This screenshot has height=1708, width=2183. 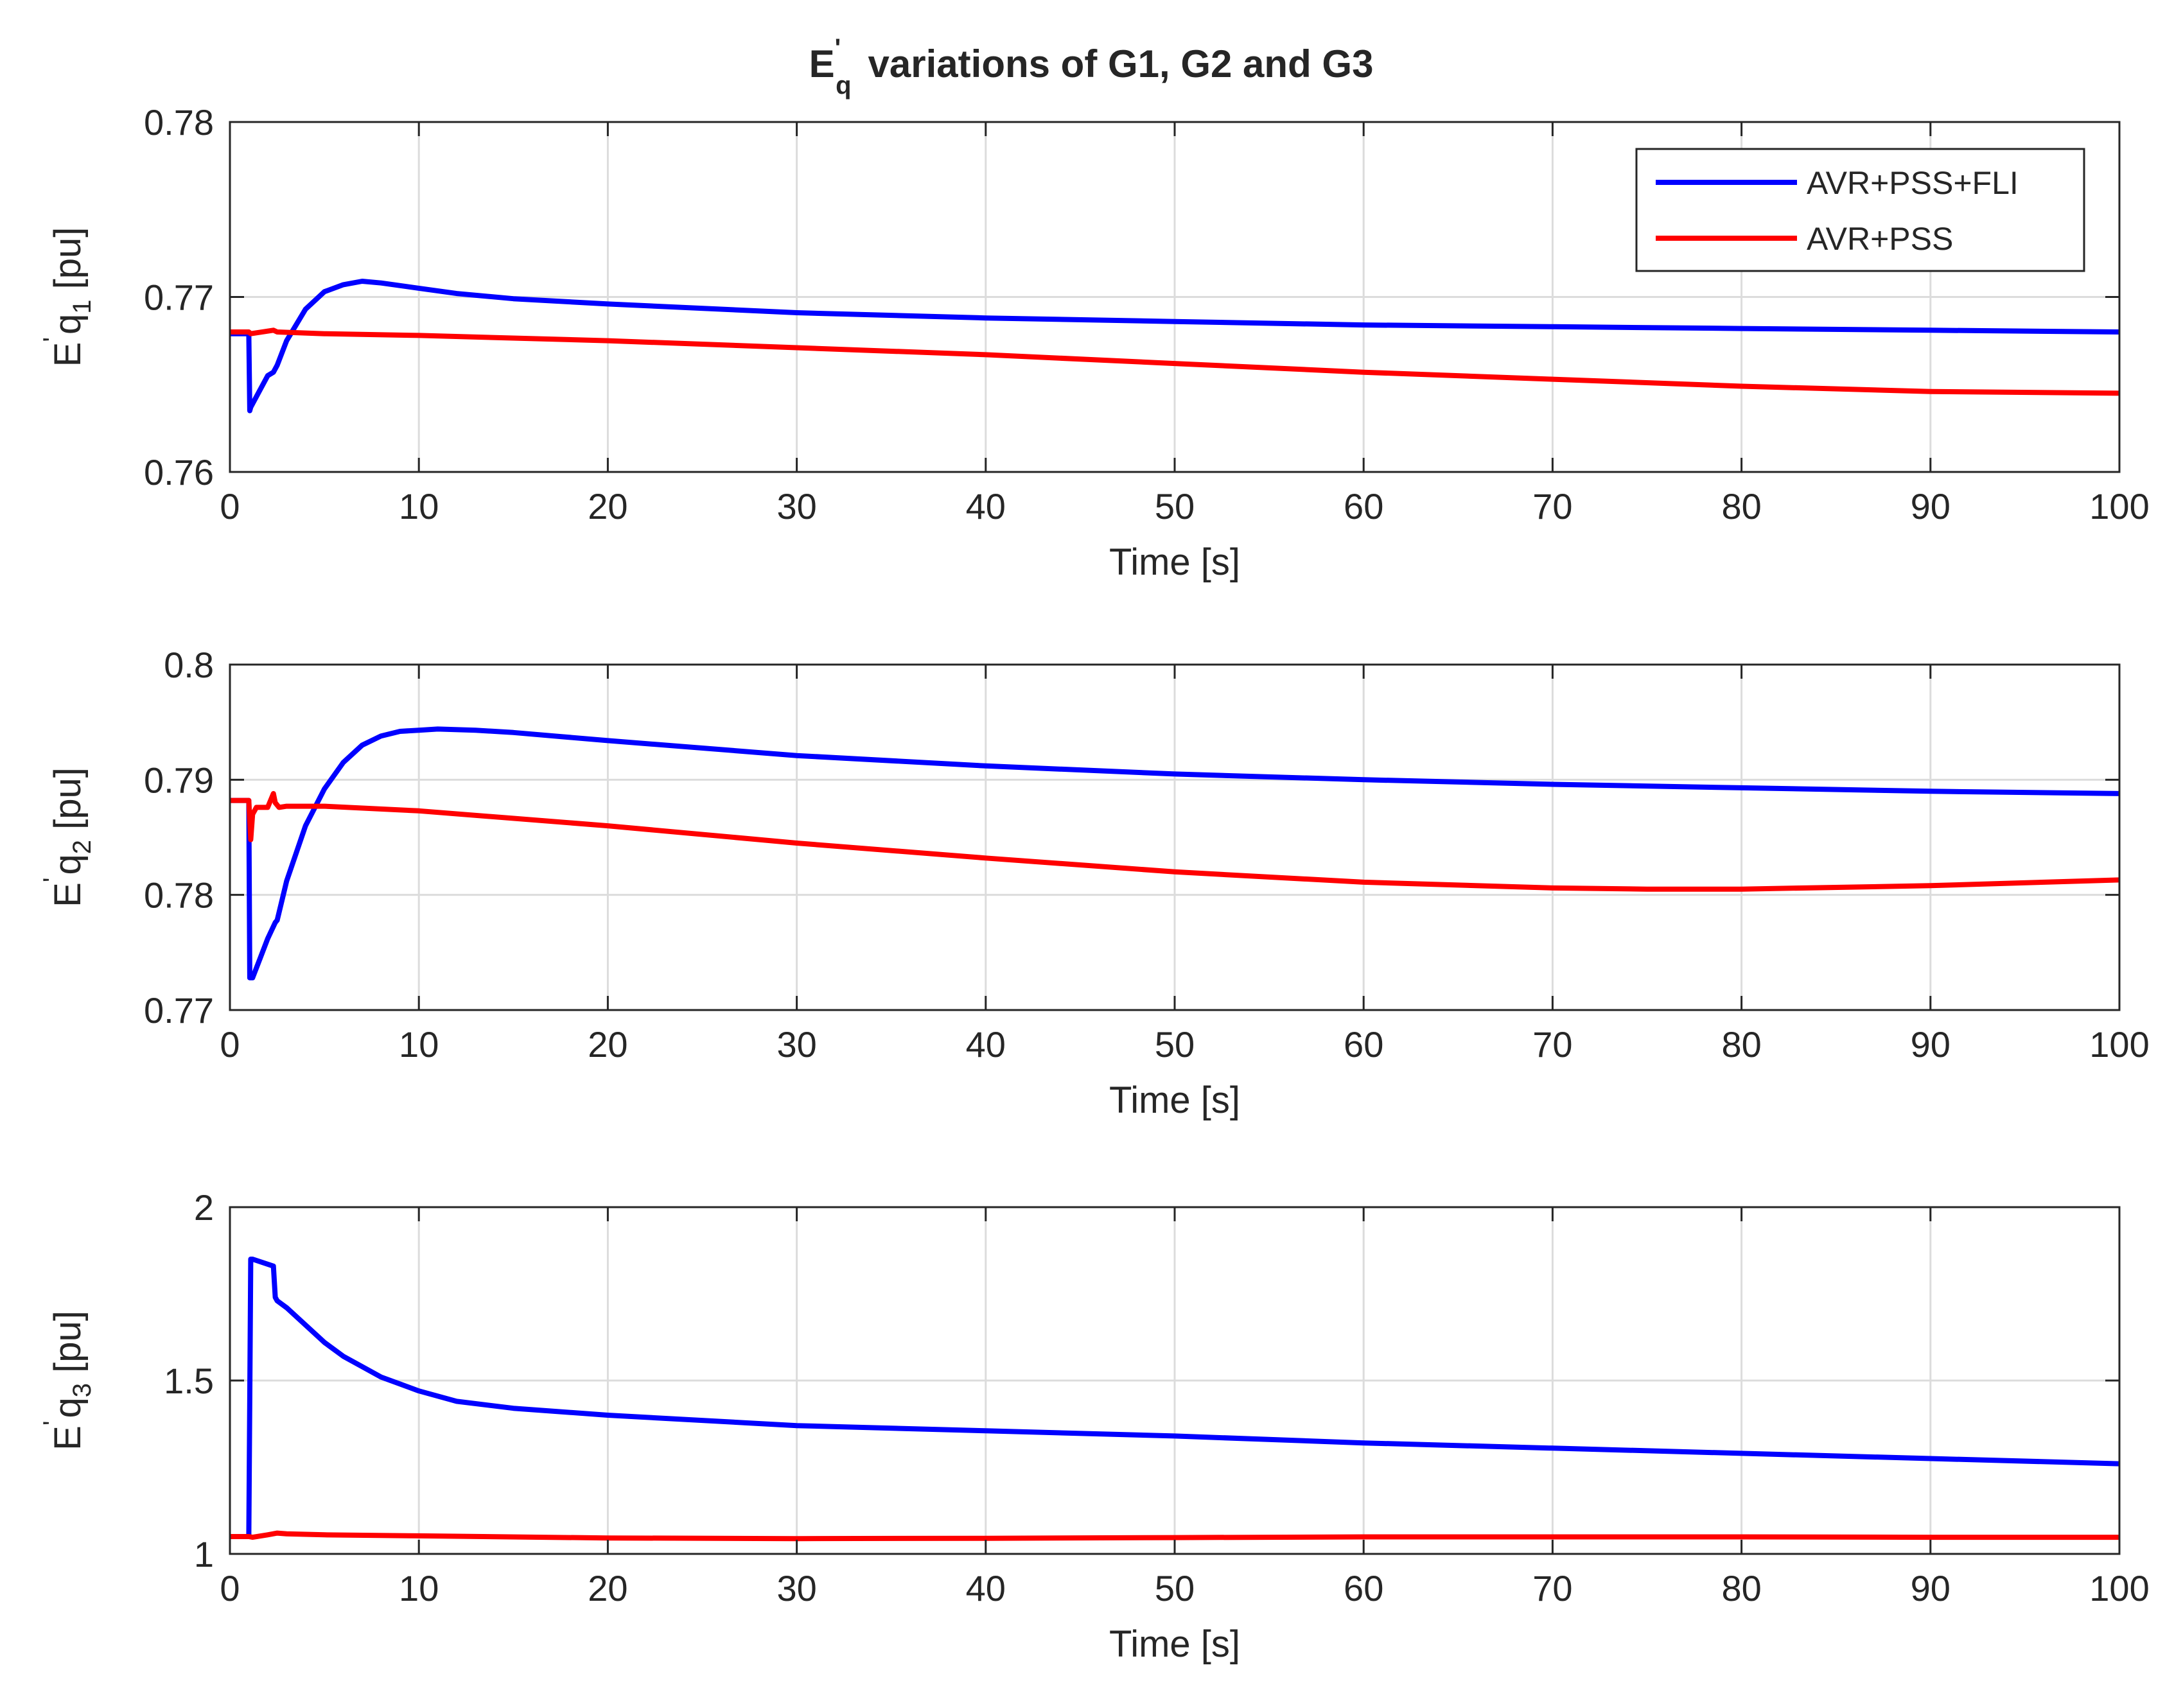 I want to click on legend-box, so click(x=1860, y=210).